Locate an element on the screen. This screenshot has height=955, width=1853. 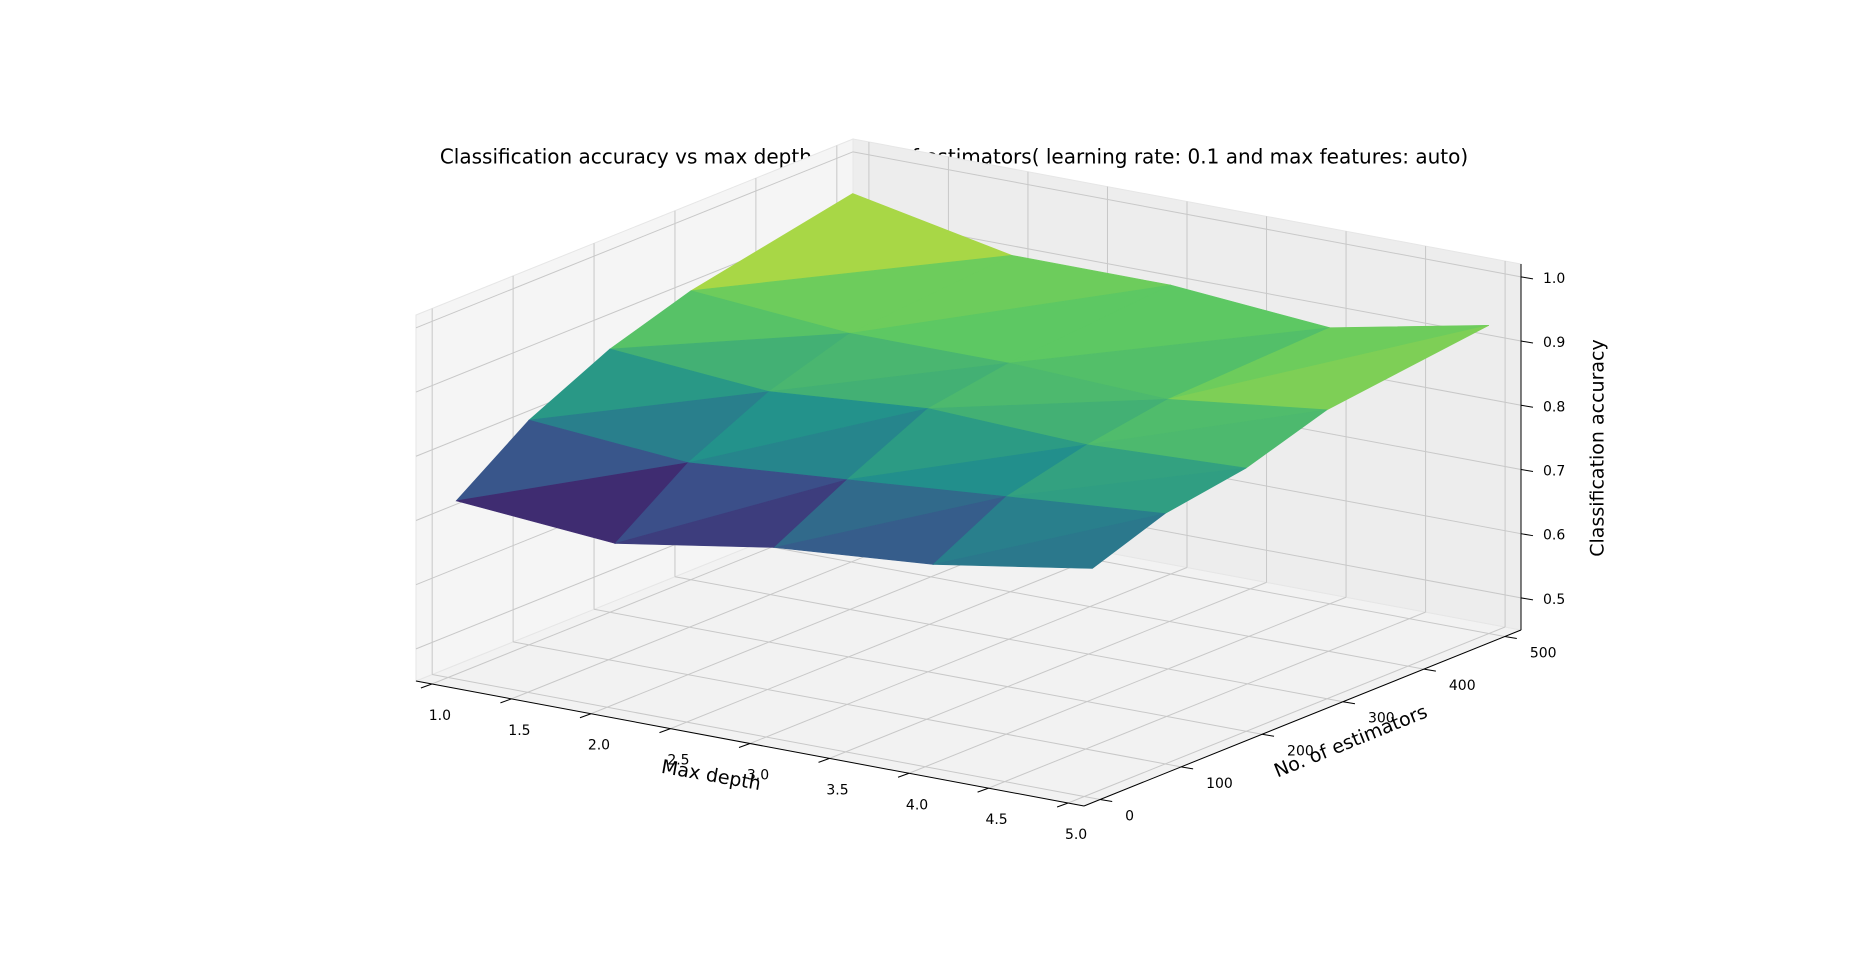
x-tick-label: 5.0 is located at coordinates (1076, 835).